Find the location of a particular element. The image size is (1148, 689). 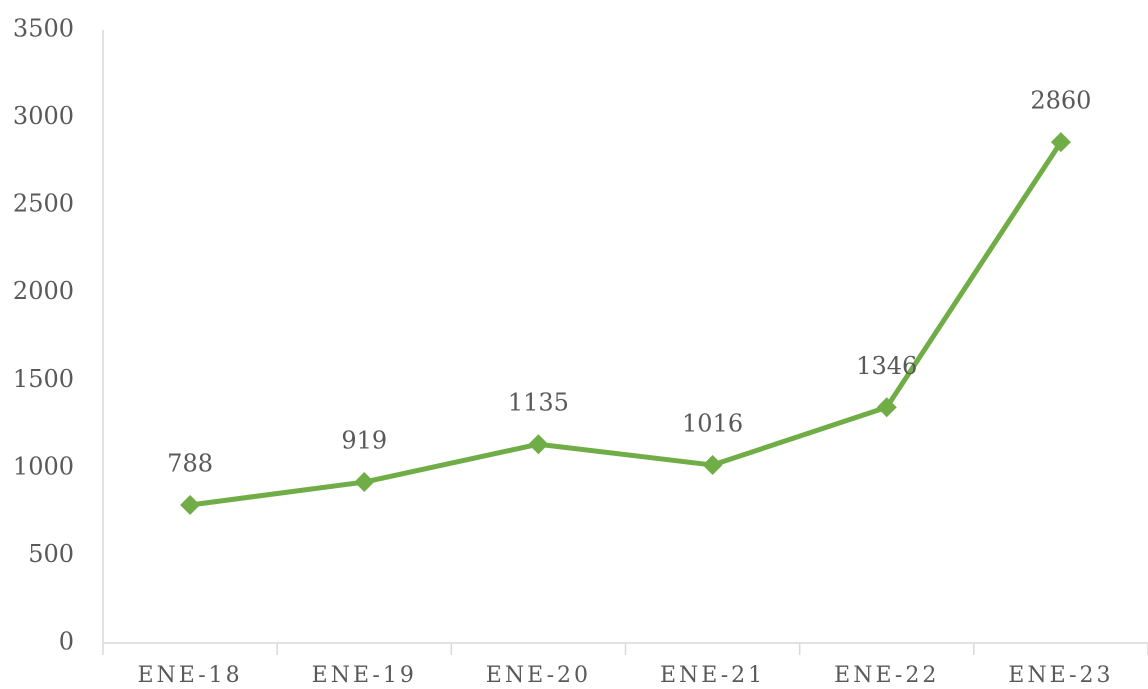

y-tick-label: 1000 is located at coordinates (43, 466).